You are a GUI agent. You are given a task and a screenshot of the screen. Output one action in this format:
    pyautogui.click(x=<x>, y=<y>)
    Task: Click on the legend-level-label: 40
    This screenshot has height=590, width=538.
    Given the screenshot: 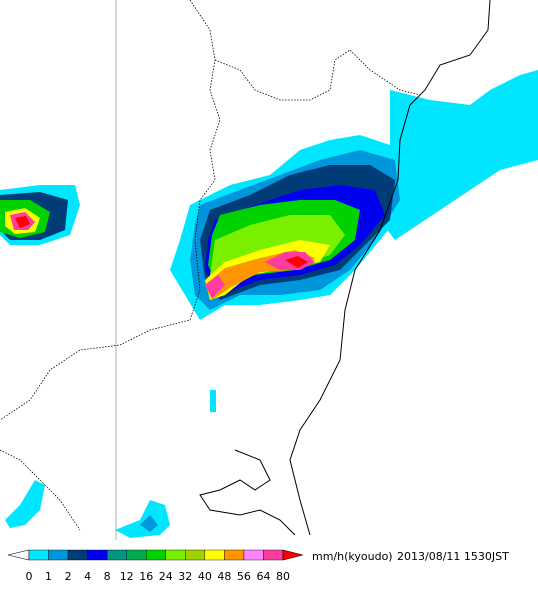 What is the action you would take?
    pyautogui.click(x=205, y=576)
    